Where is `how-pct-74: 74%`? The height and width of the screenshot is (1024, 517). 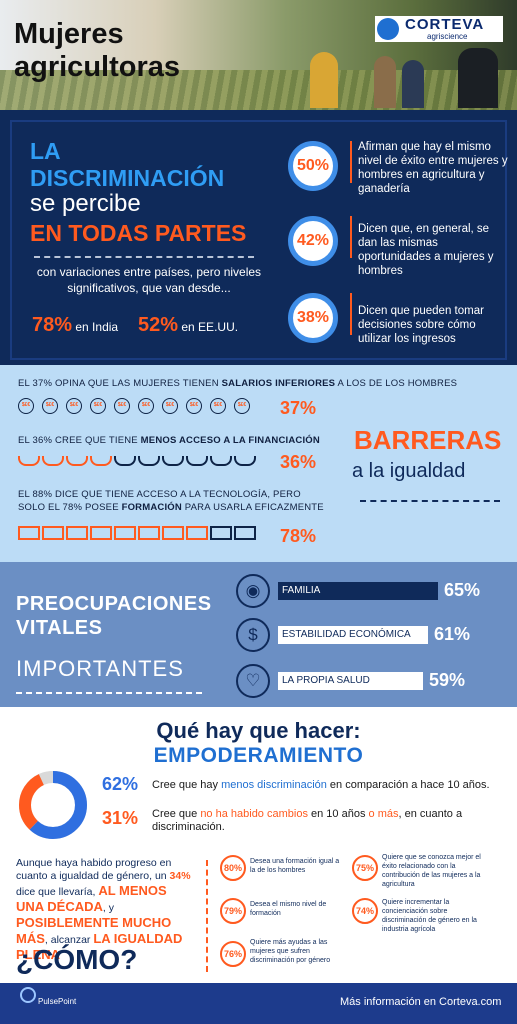 how-pct-74: 74% is located at coordinates (365, 911).